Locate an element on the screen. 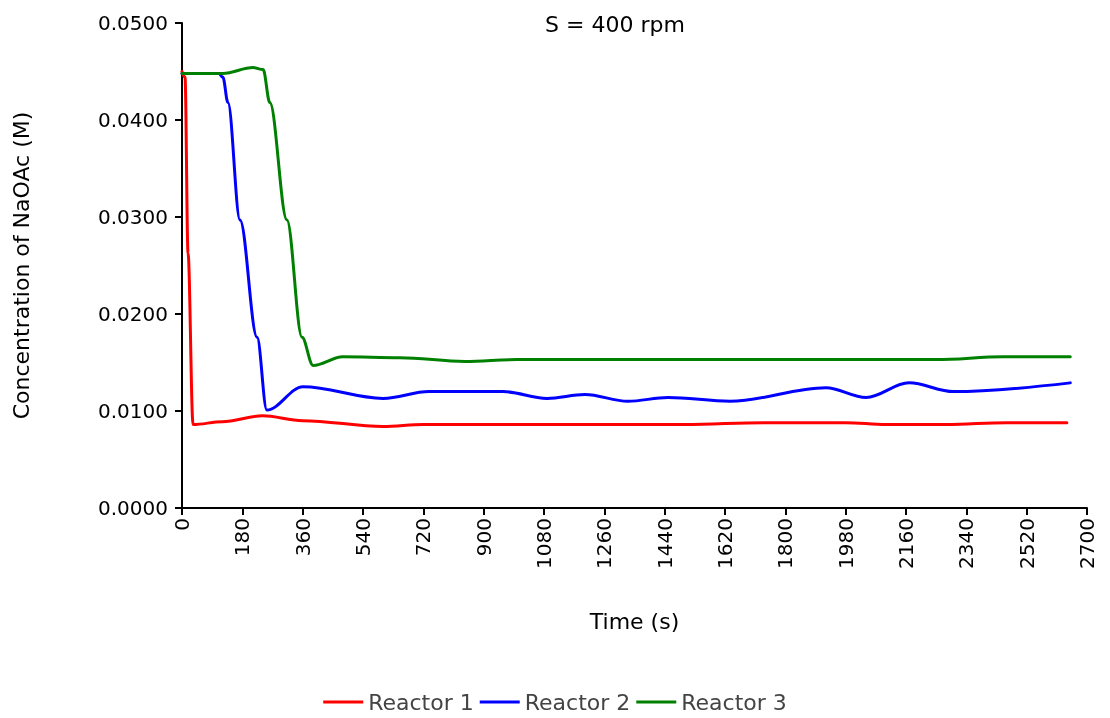 Image resolution: width=1110 pixels, height=718 pixels. legend-label: Reactor 1 is located at coordinates (421, 702).